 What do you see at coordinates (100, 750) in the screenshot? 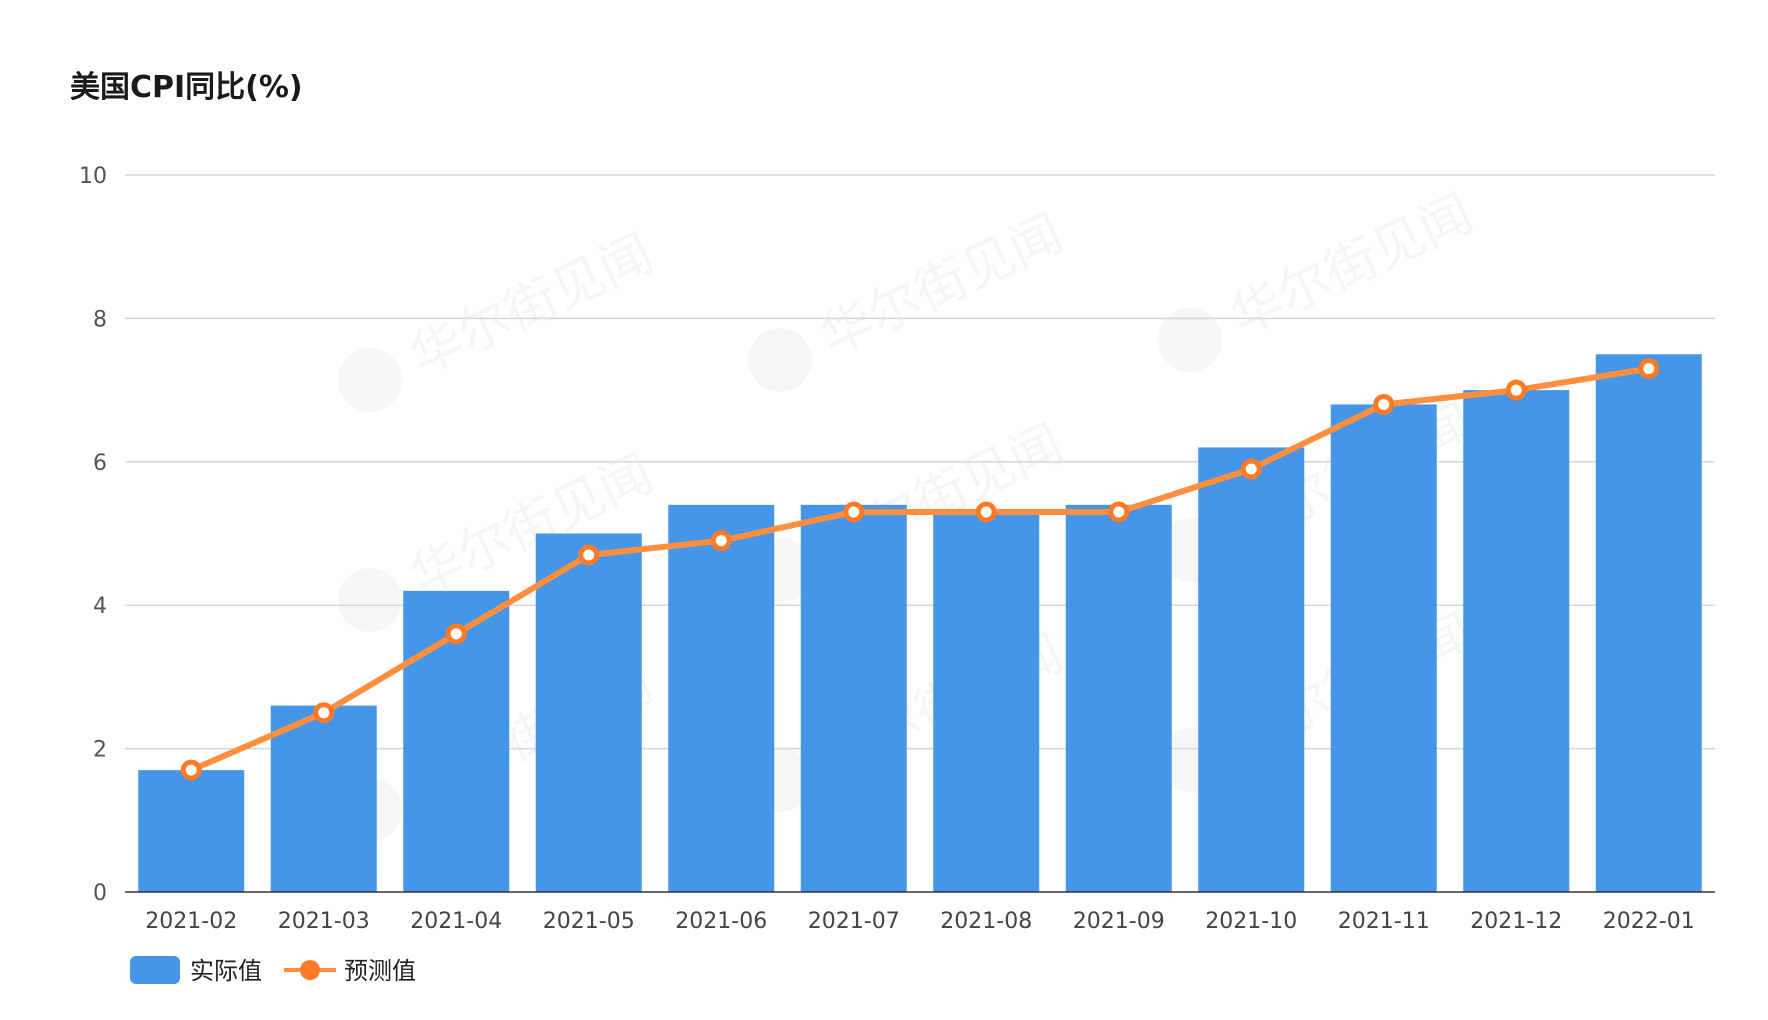
I see `y-tick-label: 2` at bounding box center [100, 750].